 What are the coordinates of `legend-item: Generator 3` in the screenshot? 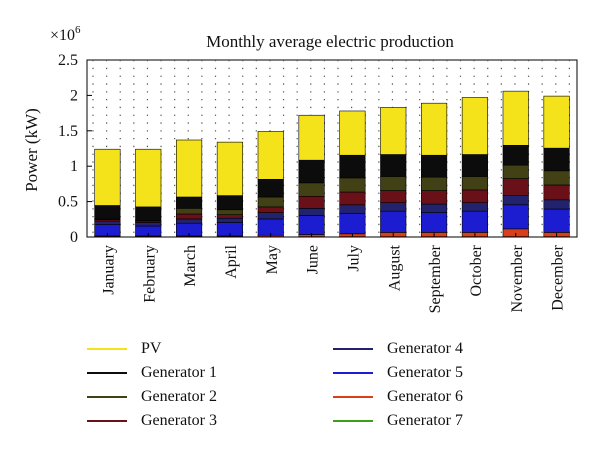 It's located at (152, 421).